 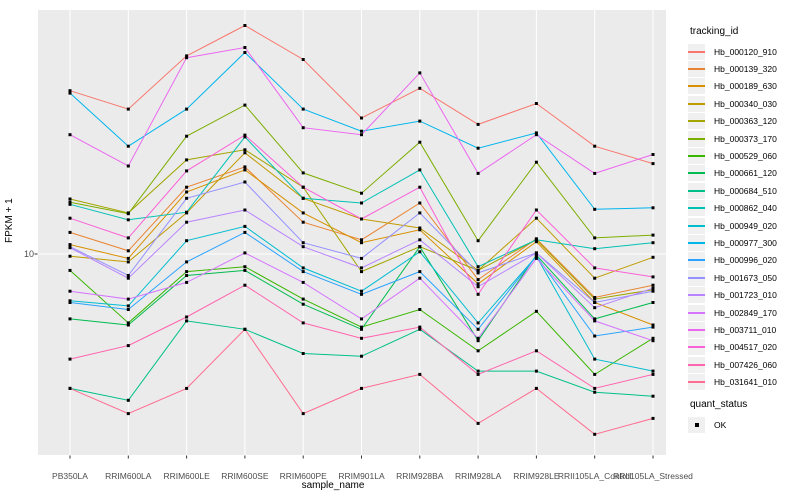 What do you see at coordinates (745, 364) in the screenshot?
I see `legend-item-label: Hb_007426_060` at bounding box center [745, 364].